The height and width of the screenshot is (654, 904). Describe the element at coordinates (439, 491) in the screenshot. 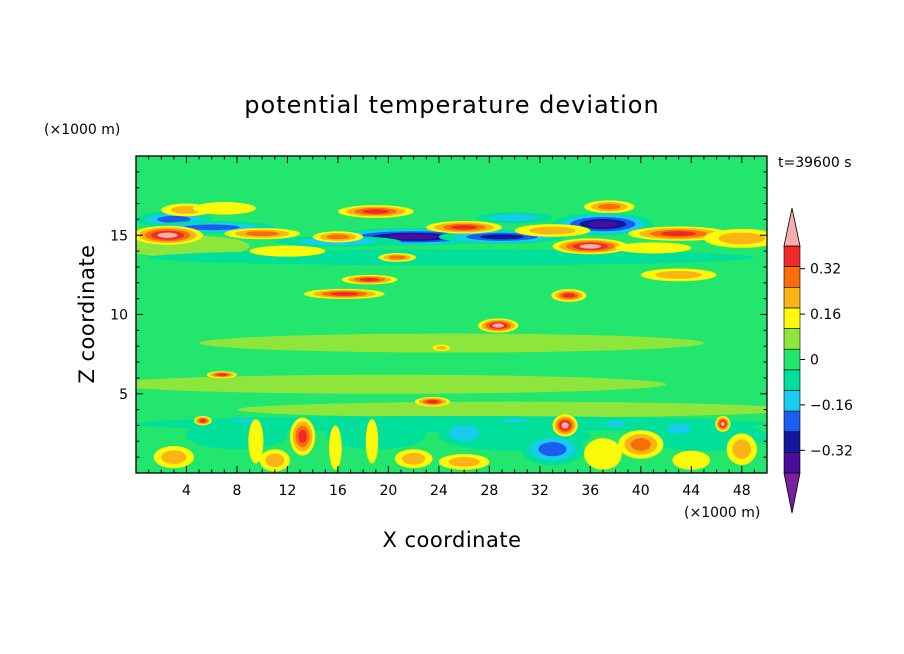

I see `x-tick-label-24: 24` at that location.